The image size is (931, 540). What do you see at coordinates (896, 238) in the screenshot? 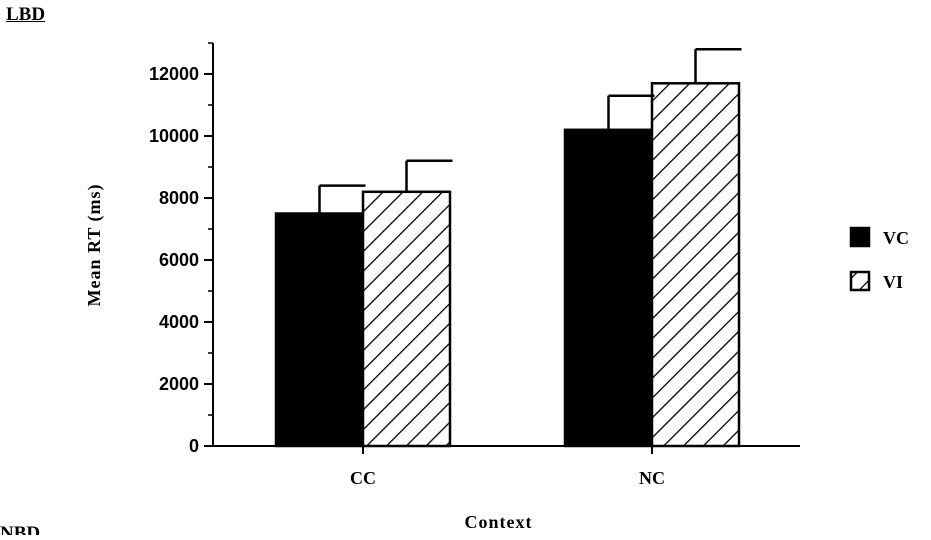
I see `legend-label-vc: VC` at bounding box center [896, 238].